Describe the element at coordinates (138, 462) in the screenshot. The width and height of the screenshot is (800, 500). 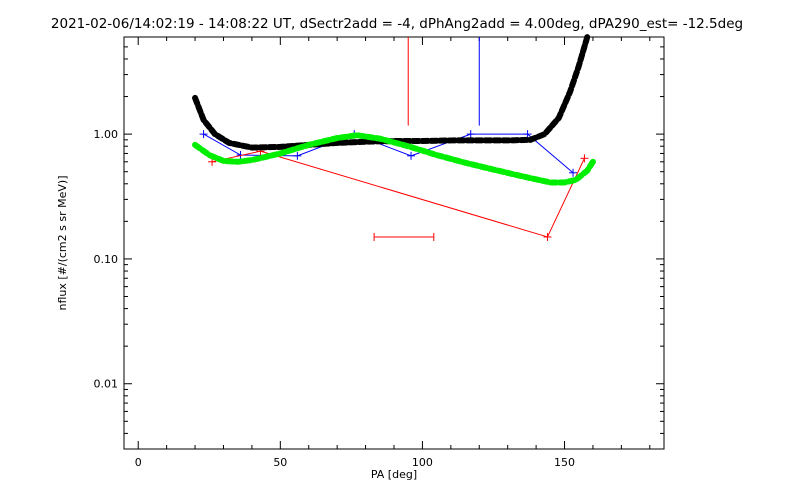
I see `x-tick-label: 0` at that location.